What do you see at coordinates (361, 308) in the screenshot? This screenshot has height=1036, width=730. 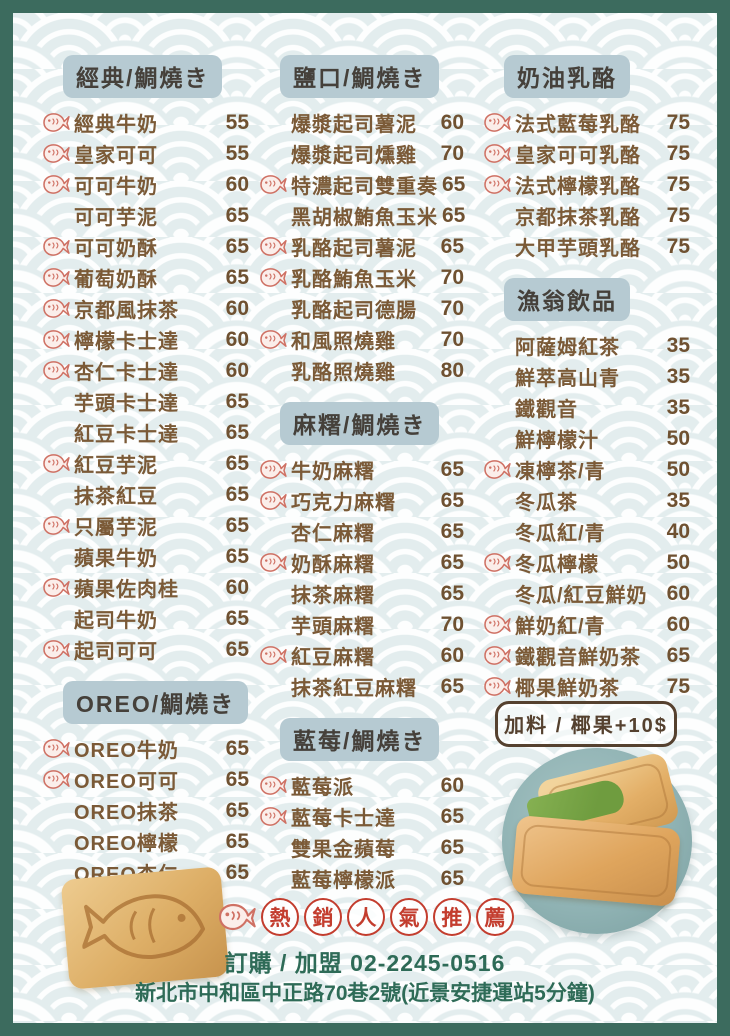 I see `menu-item-row: 乳酪起司德腸 70` at bounding box center [361, 308].